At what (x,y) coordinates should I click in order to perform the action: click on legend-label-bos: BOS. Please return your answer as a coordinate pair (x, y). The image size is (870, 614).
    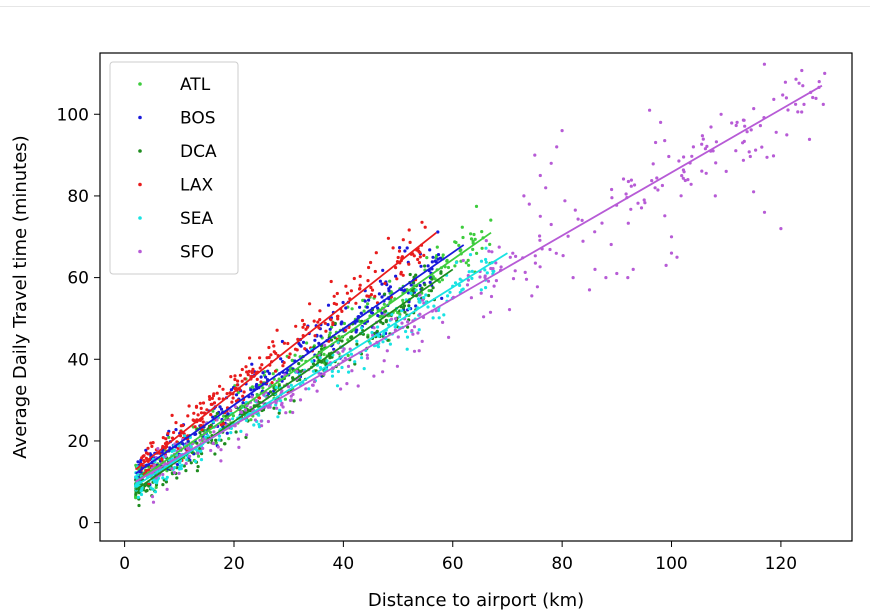
    Looking at the image, I should click on (198, 119).